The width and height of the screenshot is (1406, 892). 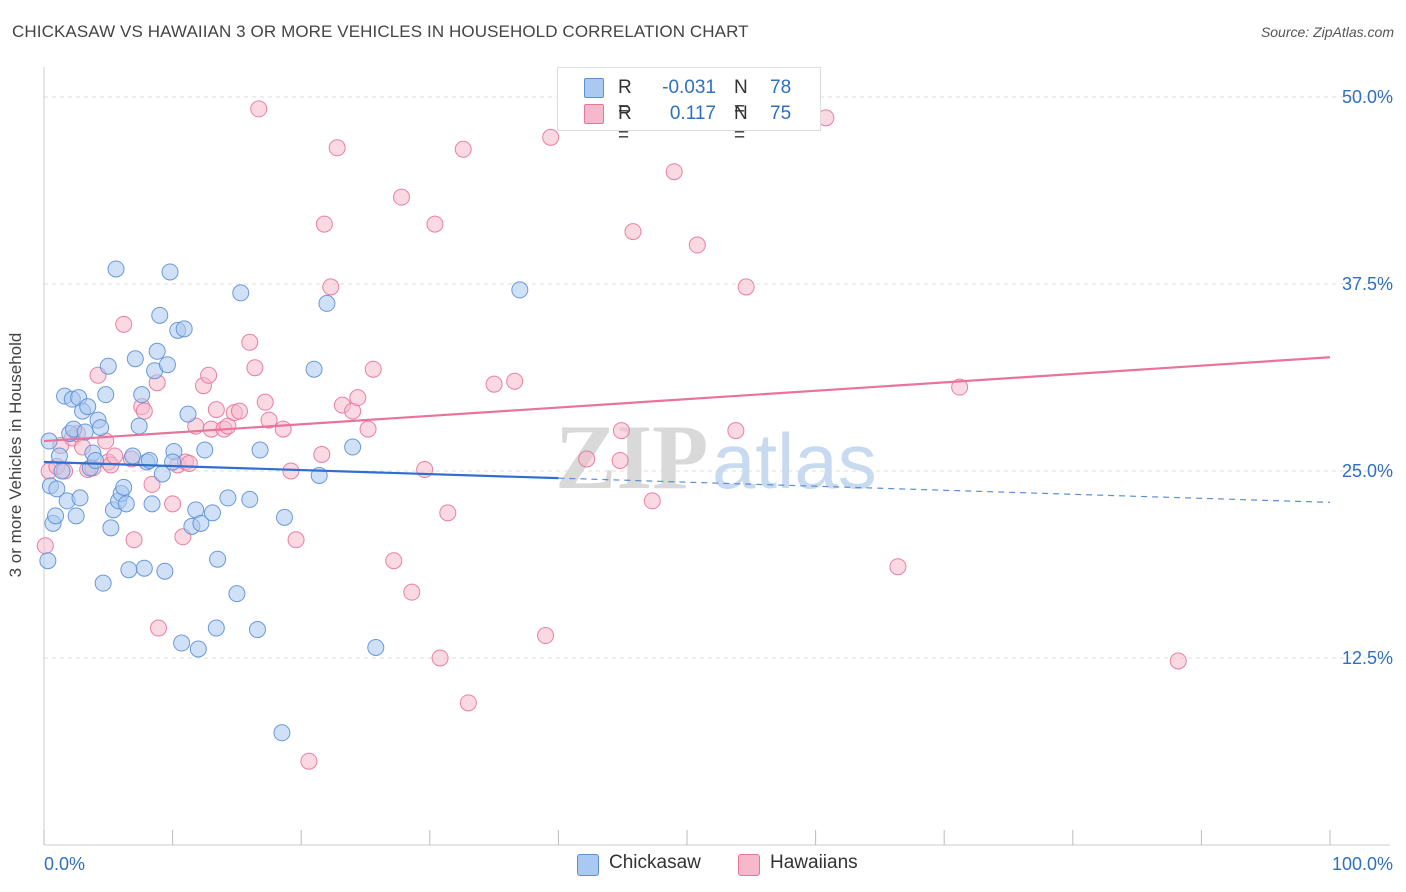 What do you see at coordinates (687, 837) in the screenshot?
I see `x-ticks` at bounding box center [687, 837].